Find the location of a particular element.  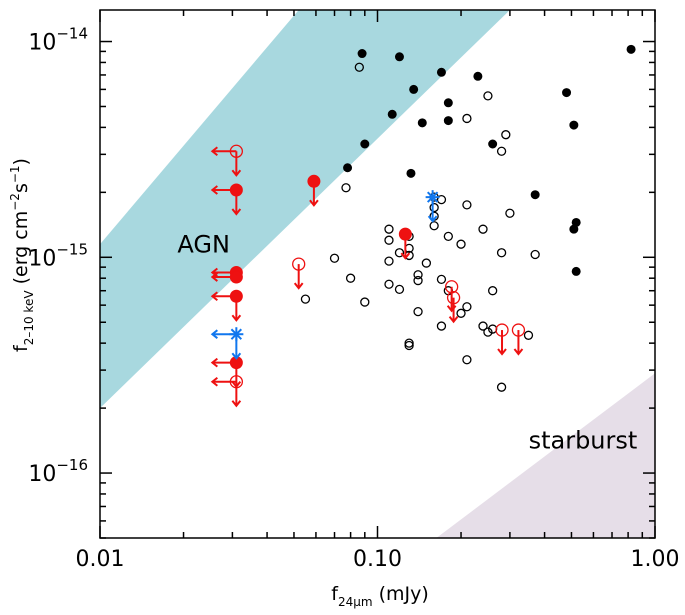

x-tick-label: 0.10 is located at coordinates (377, 559).